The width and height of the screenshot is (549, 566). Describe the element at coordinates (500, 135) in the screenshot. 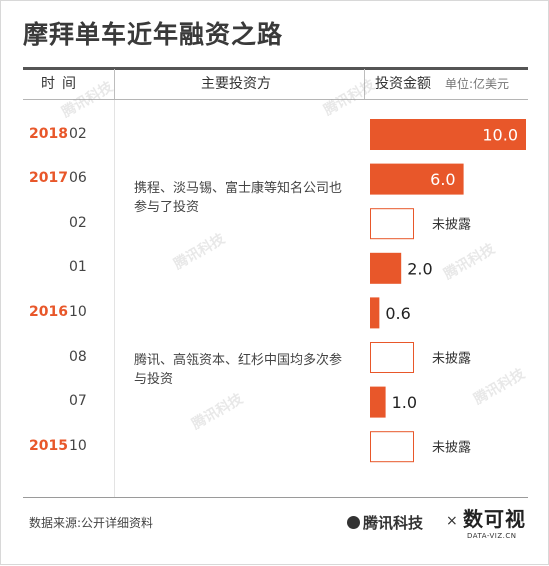

I see `bar-value-label: 10.0` at that location.